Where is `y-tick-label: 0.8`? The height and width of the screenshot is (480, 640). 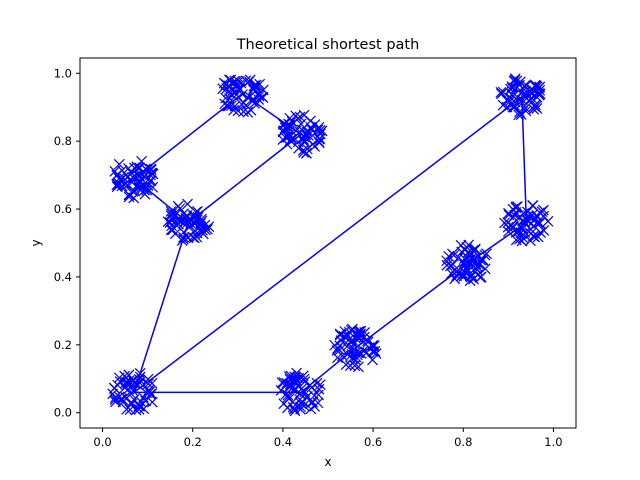
y-tick-label: 0.8 is located at coordinates (63, 141).